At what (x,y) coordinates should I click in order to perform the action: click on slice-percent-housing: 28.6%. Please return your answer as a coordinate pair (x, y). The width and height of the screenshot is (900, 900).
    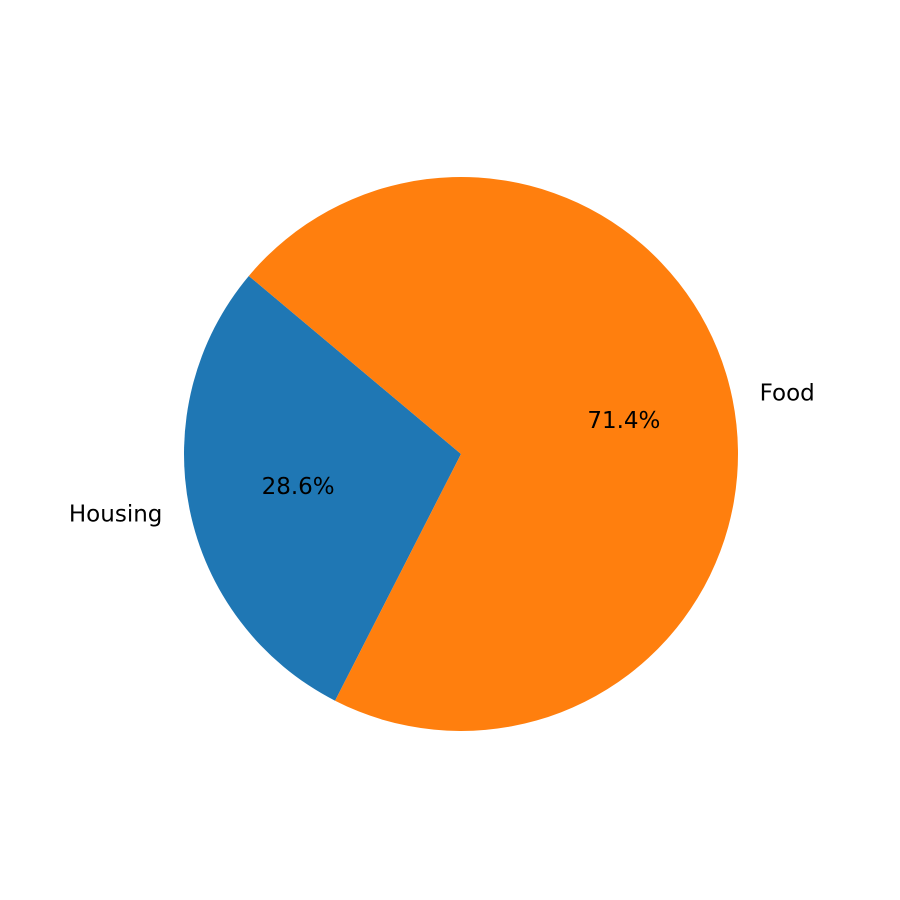
    Looking at the image, I should click on (298, 487).